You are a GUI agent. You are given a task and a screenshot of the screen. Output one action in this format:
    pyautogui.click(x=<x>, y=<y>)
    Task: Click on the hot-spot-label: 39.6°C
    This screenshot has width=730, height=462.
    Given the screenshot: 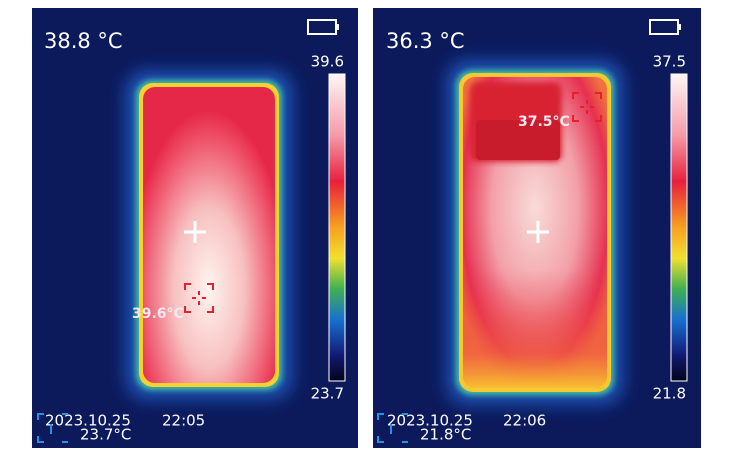 What is the action you would take?
    pyautogui.click(x=158, y=314)
    